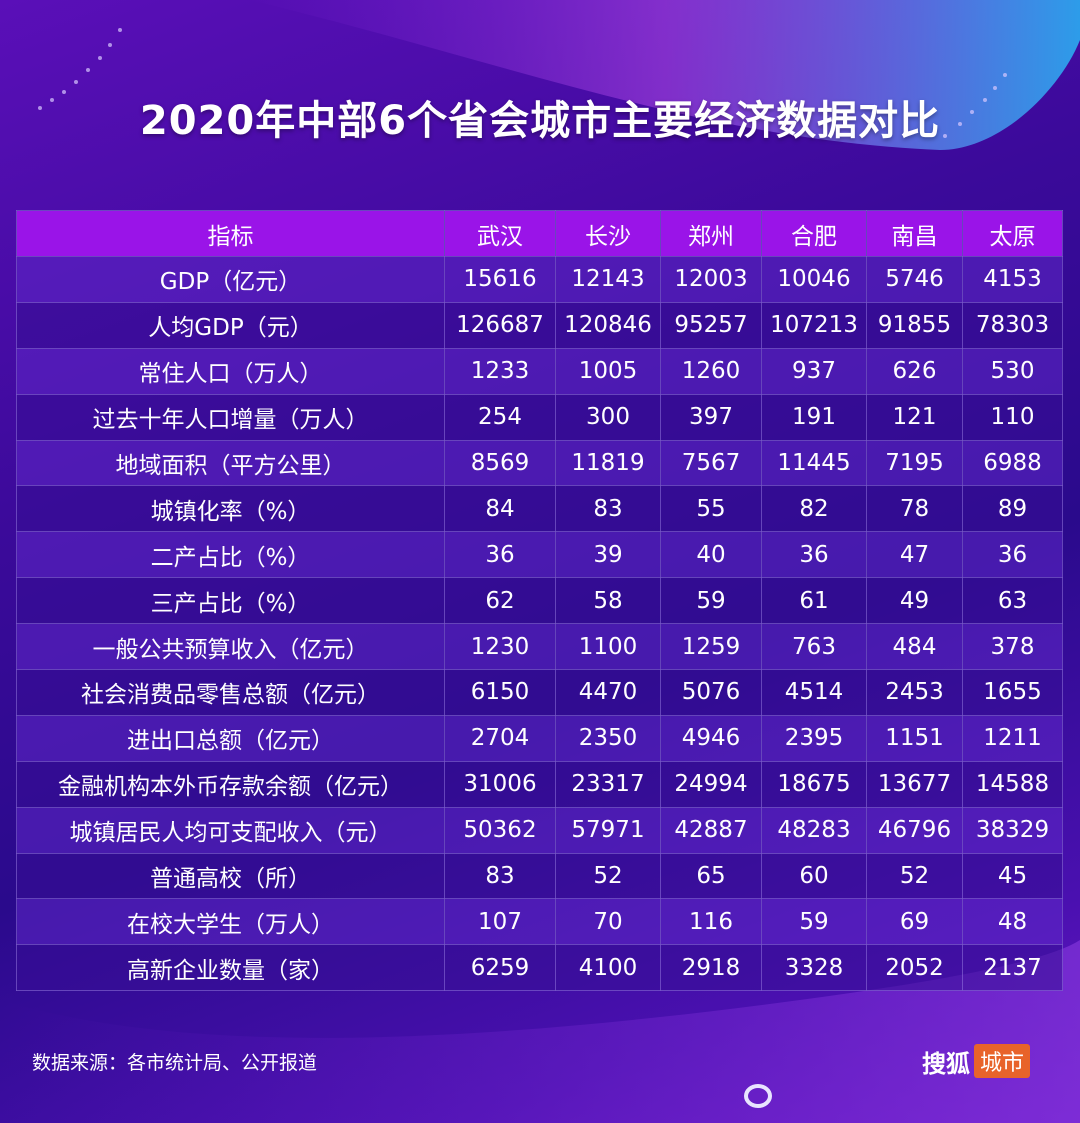  I want to click on table-row: 常住人口（万人） 1233 1005 1260 937 626 530, so click(539, 371).